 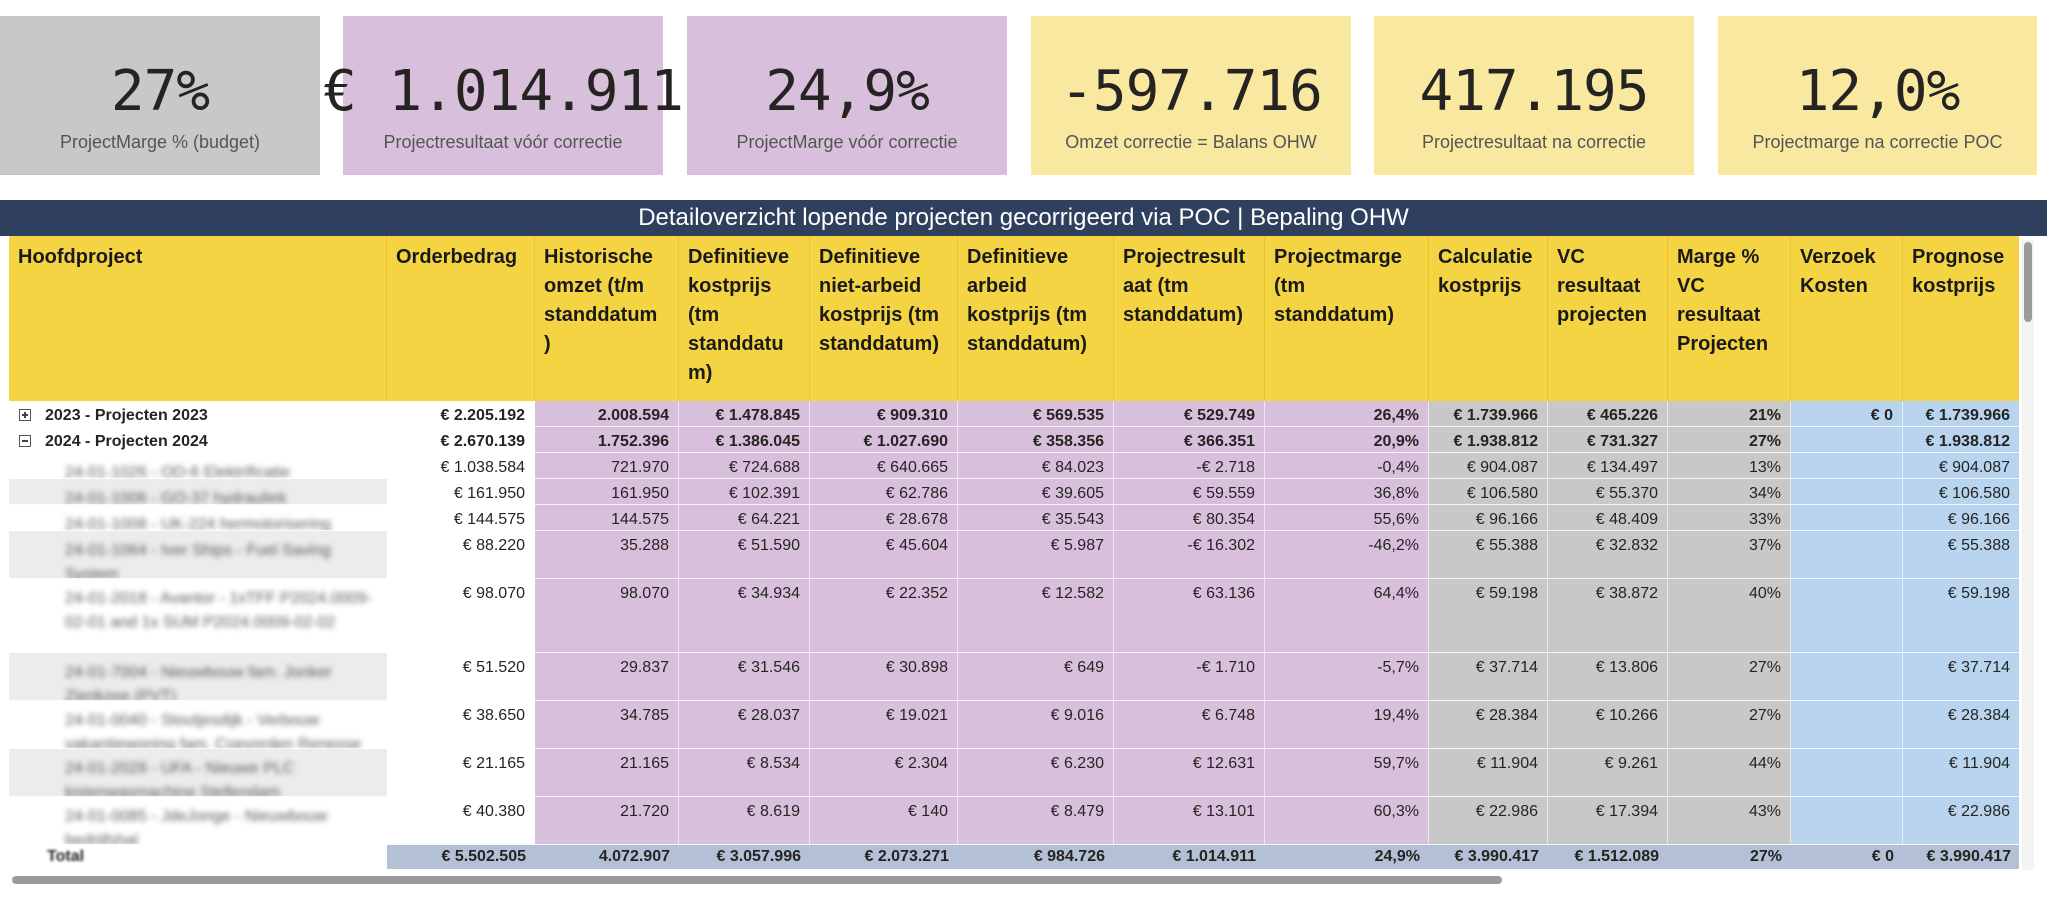 I want to click on total-cell: € 3.990.417, so click(x=1961, y=857).